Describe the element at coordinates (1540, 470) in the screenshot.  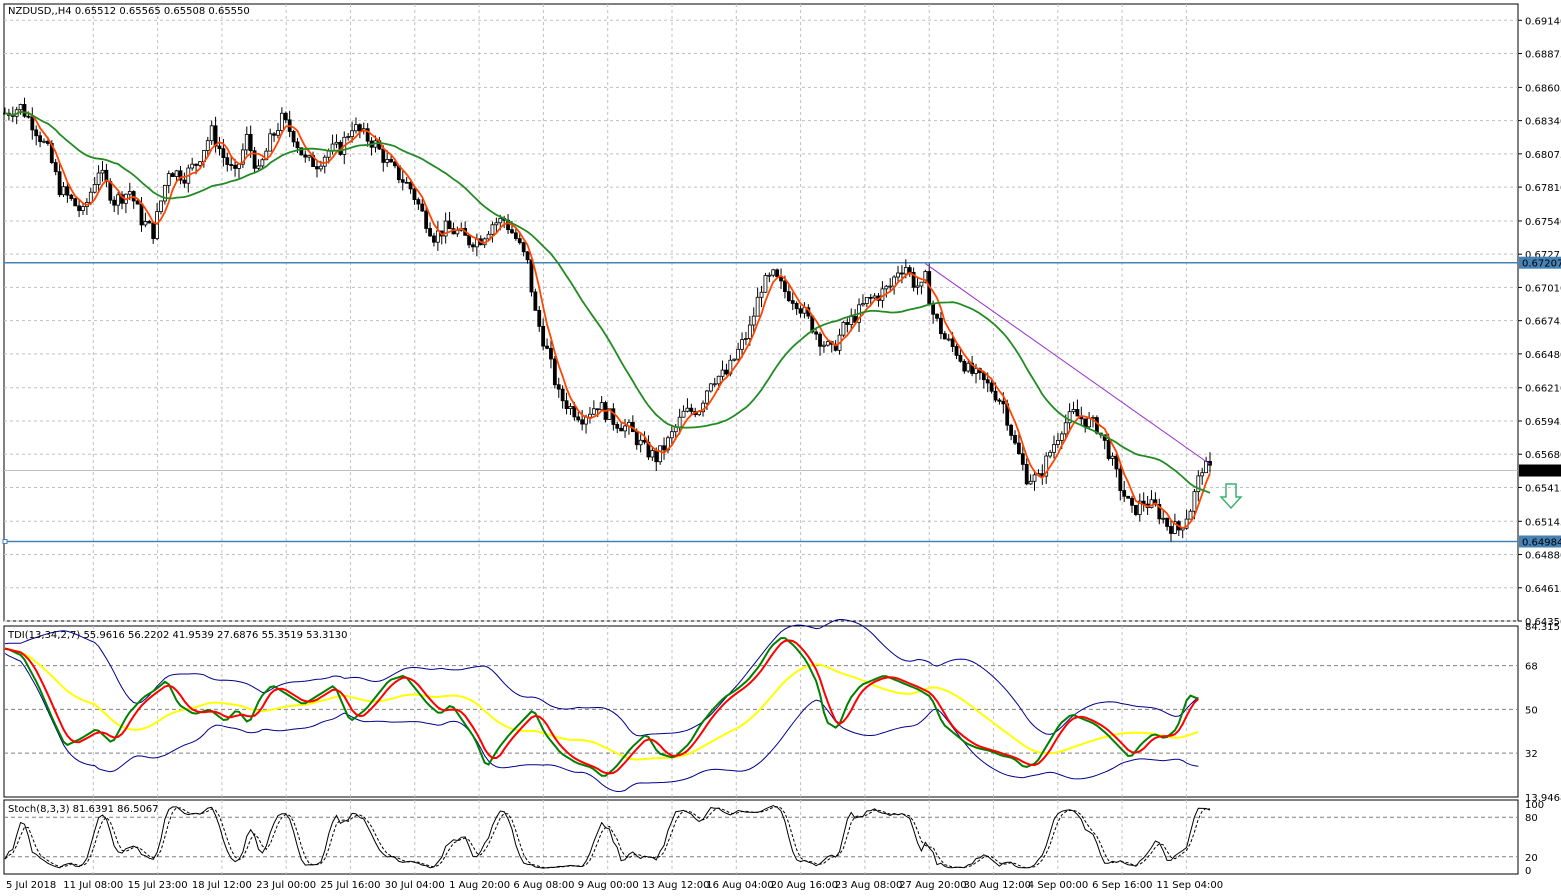
I see `current-price-tag` at that location.